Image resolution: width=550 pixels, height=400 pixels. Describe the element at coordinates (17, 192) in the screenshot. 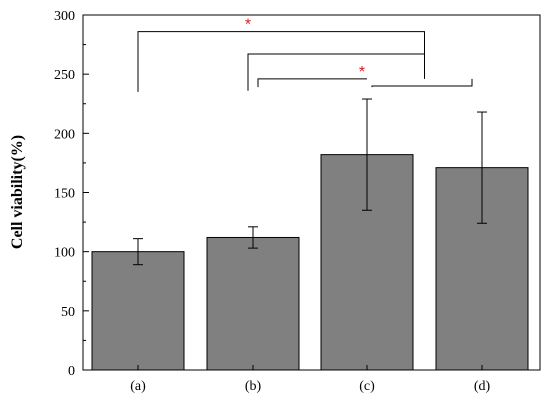

I see `y-axis-label: Cell viability(%)` at that location.